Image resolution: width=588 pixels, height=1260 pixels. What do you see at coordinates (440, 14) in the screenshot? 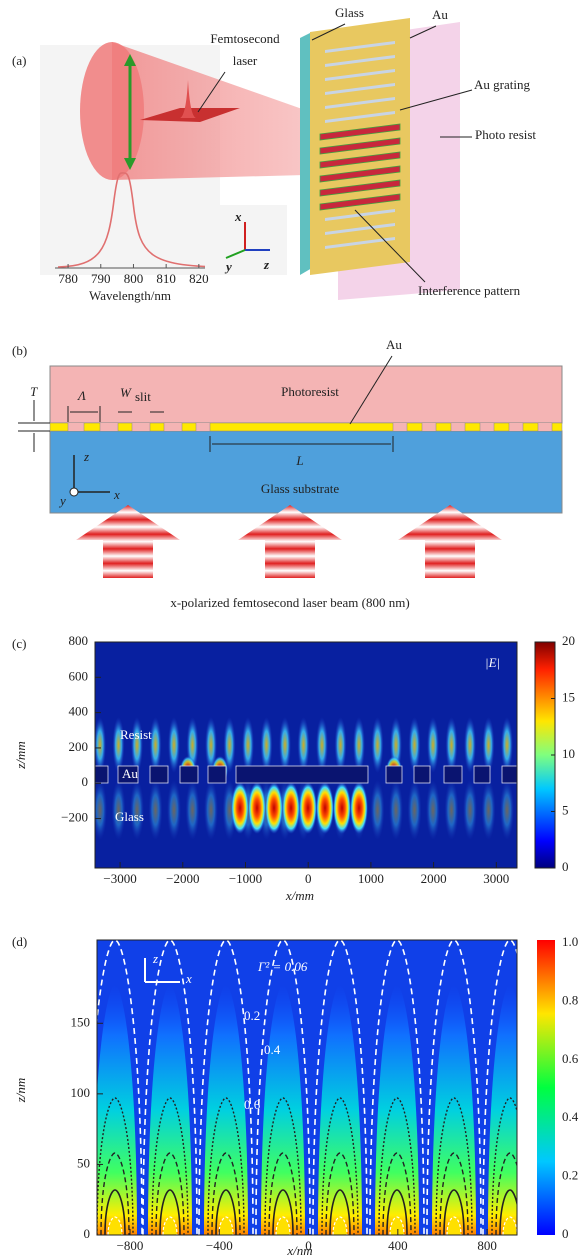
I see `label: Au` at bounding box center [440, 14].